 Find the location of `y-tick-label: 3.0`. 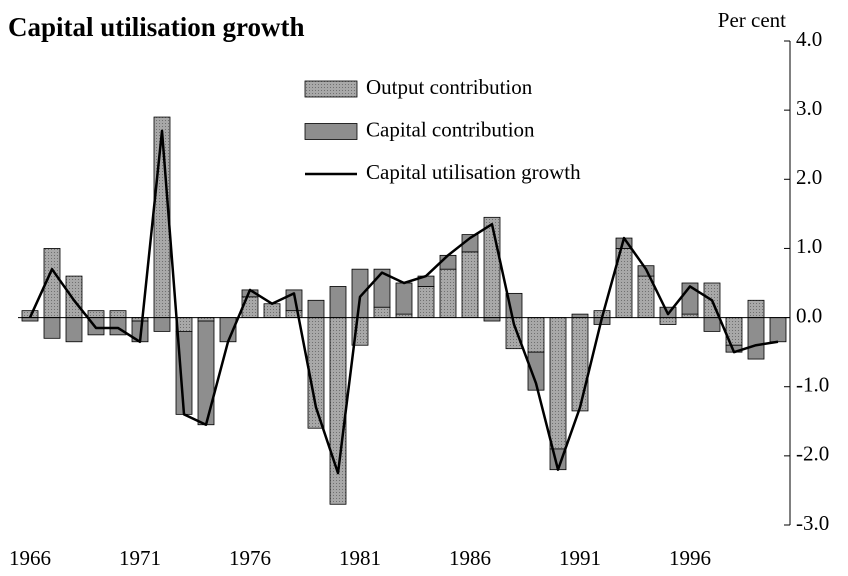

y-tick-label: 3.0 is located at coordinates (809, 108).